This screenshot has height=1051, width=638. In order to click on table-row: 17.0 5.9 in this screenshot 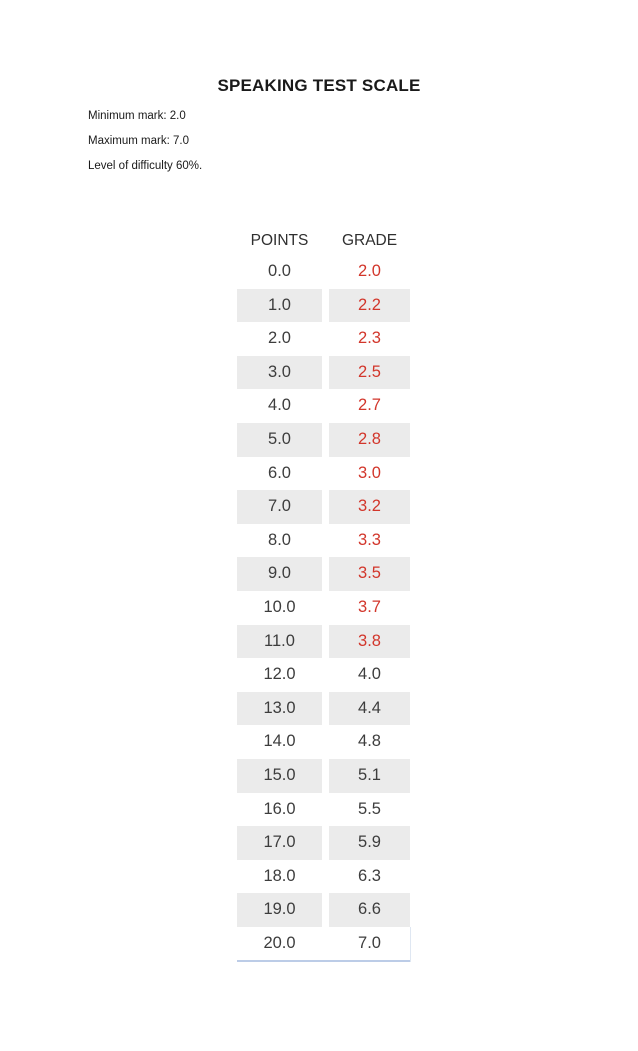, I will do `click(323, 843)`.